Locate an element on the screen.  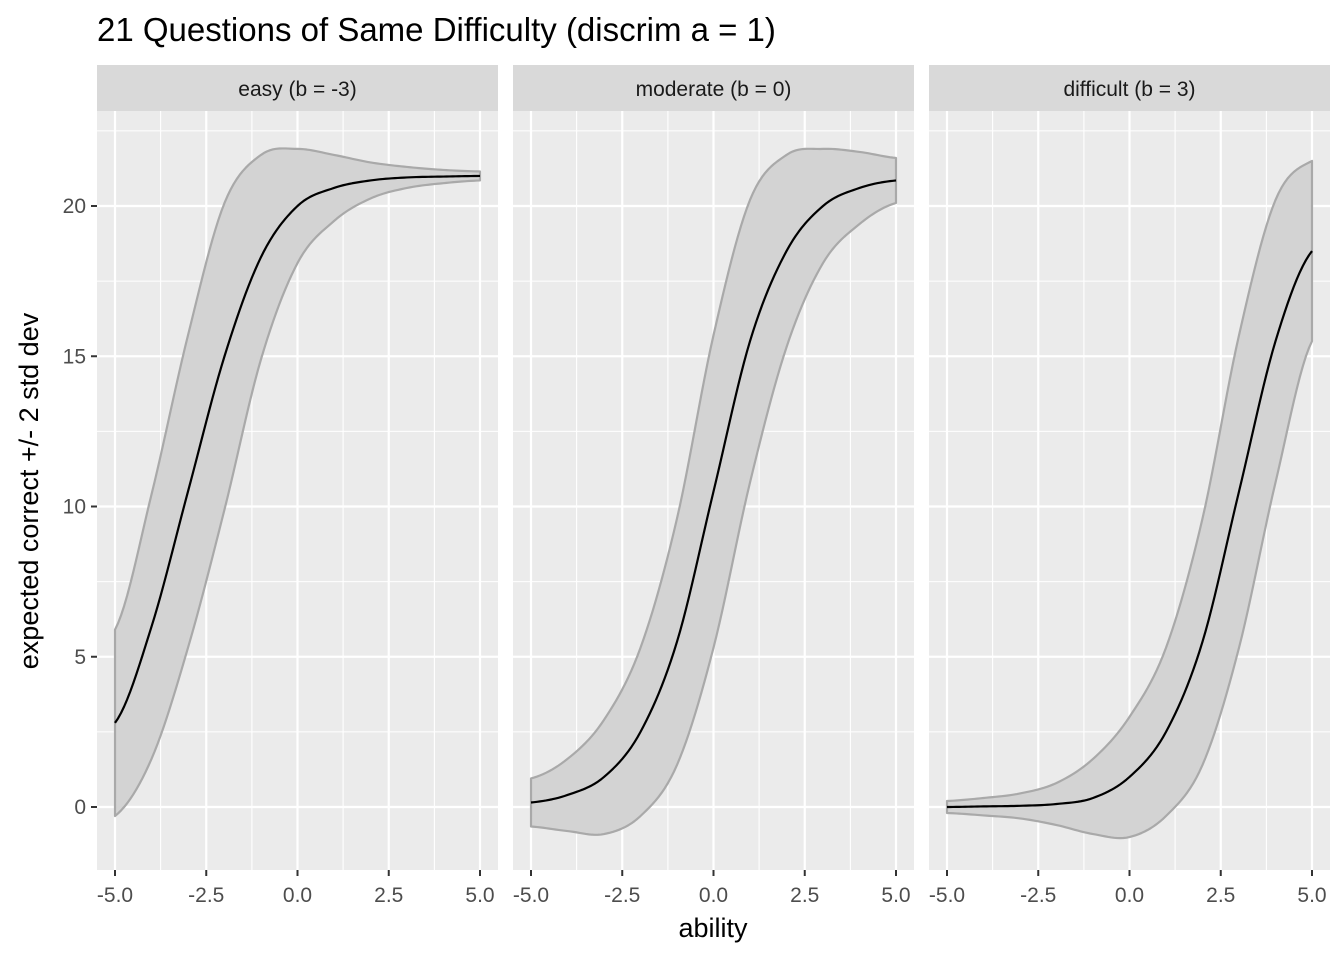
y-tick-label: 5 is located at coordinates (80, 657).